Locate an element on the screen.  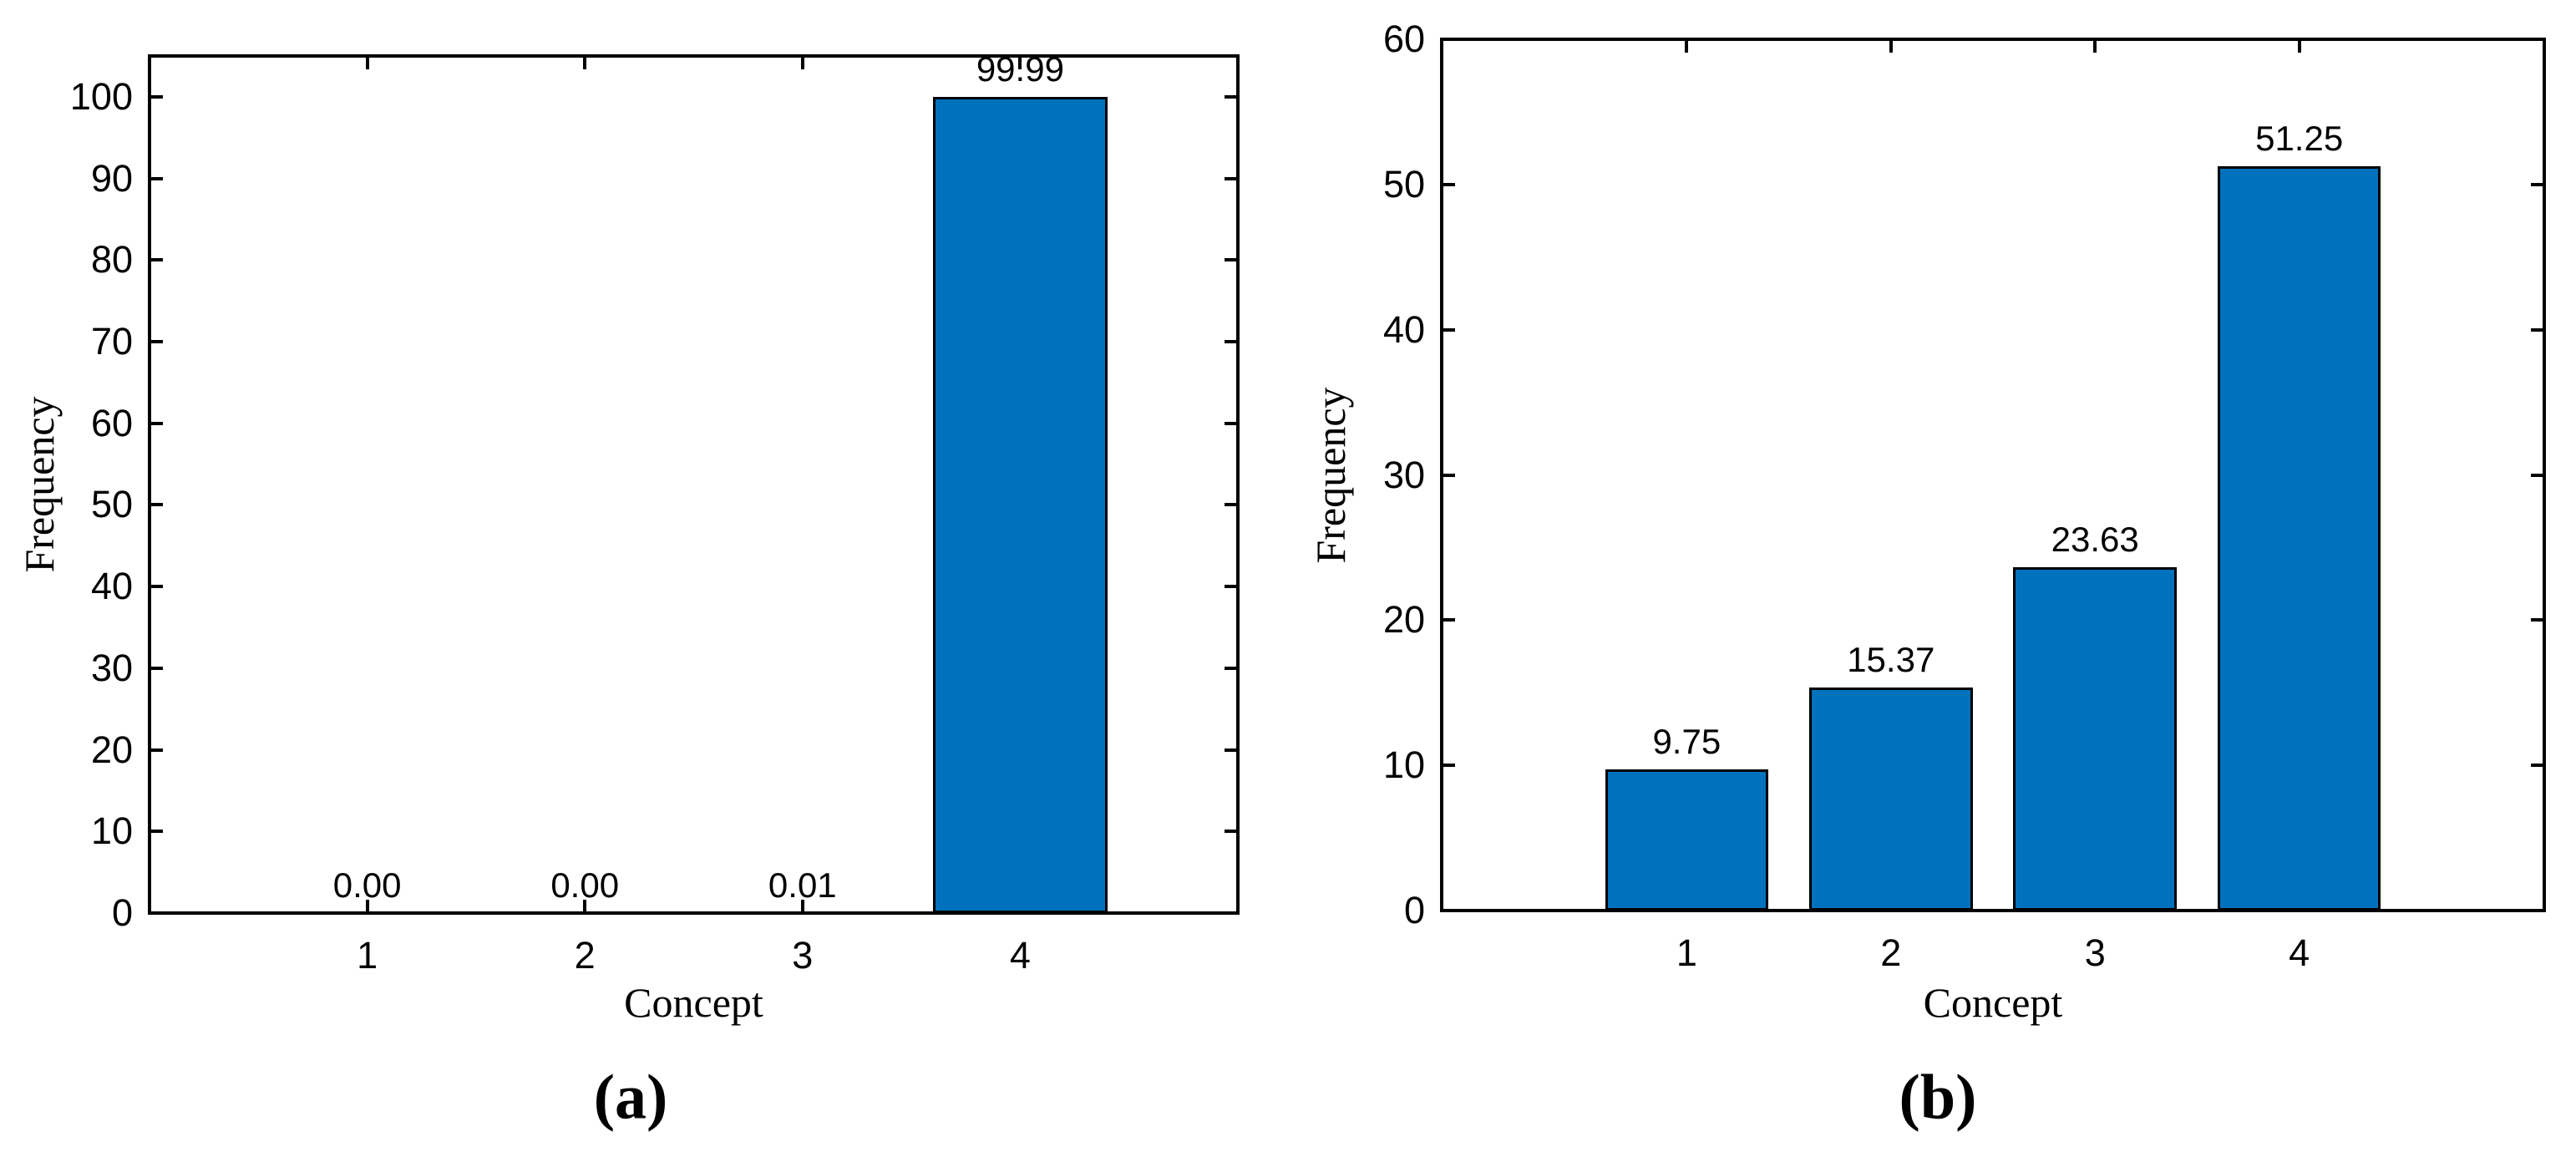
y-tick-label-a-60: 60 is located at coordinates (111, 422).